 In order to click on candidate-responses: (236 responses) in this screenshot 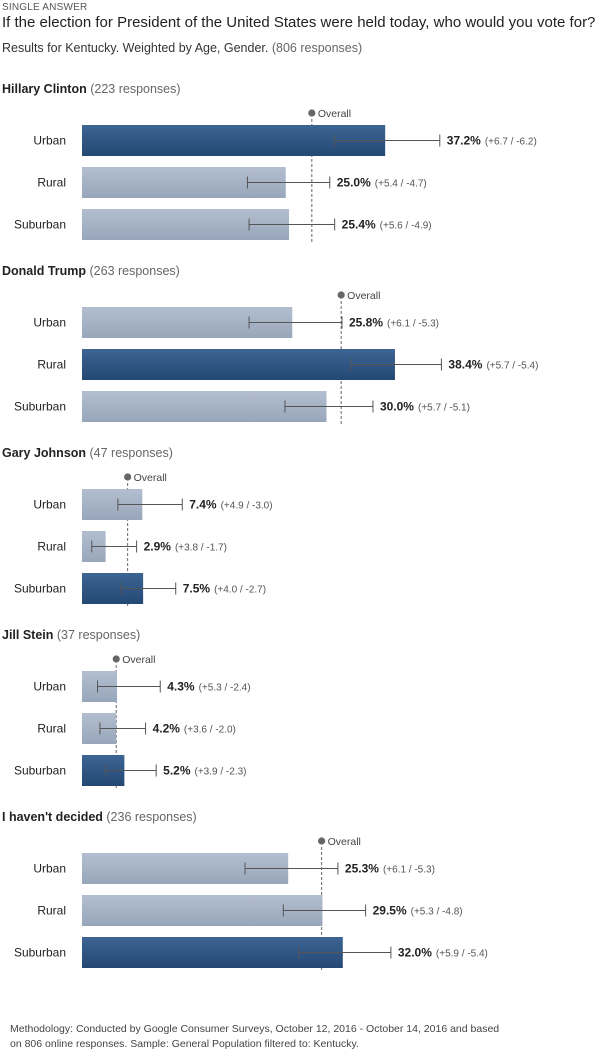, I will do `click(150, 817)`.